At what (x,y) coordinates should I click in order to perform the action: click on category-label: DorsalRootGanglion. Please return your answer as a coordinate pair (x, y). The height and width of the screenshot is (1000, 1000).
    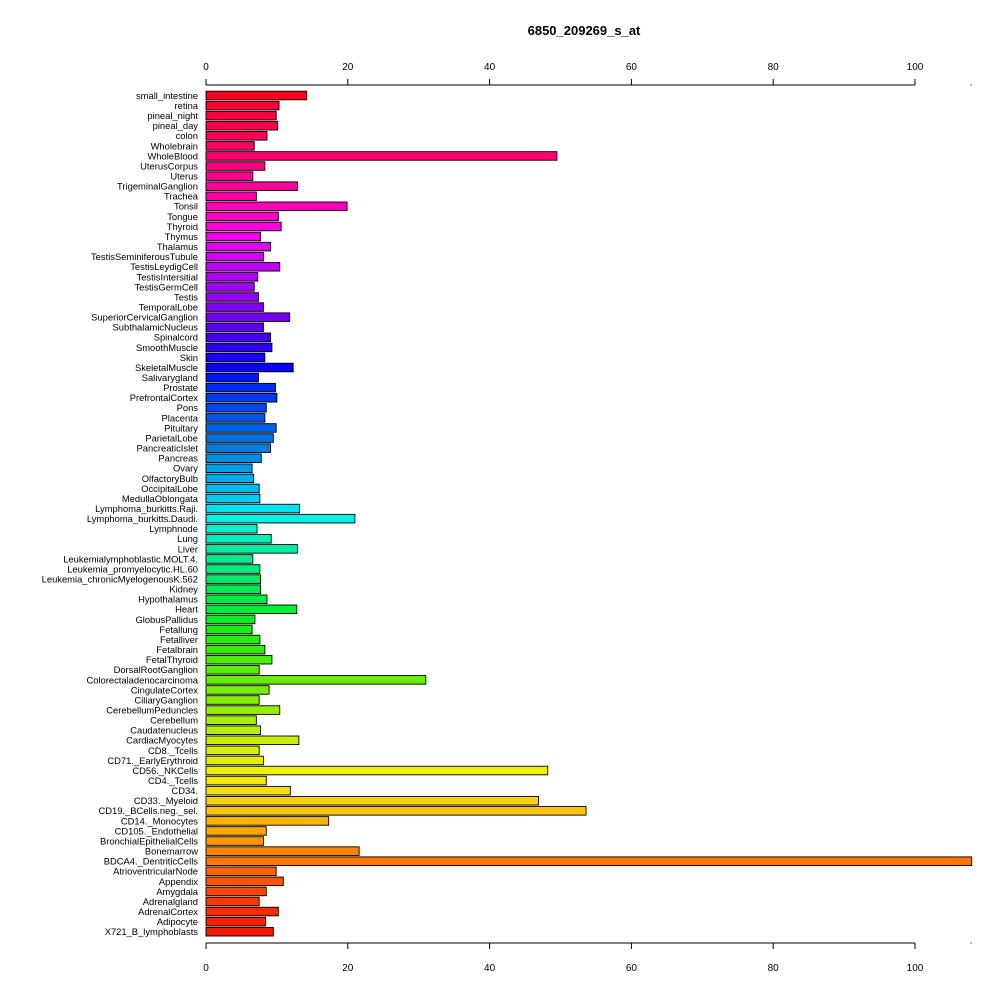
    Looking at the image, I should click on (156, 669).